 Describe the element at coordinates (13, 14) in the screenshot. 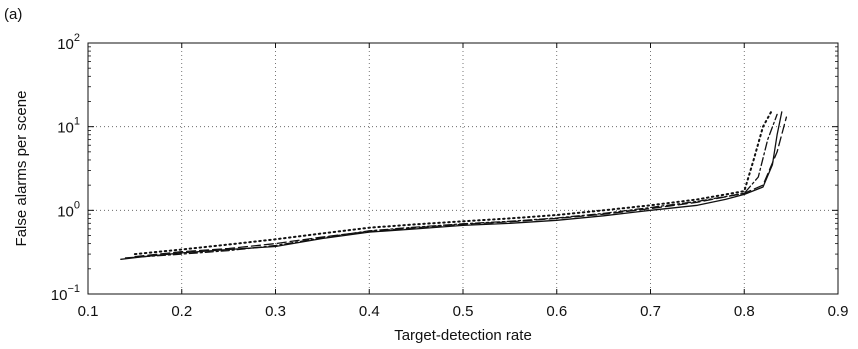

I see `panel-label: (a)` at that location.